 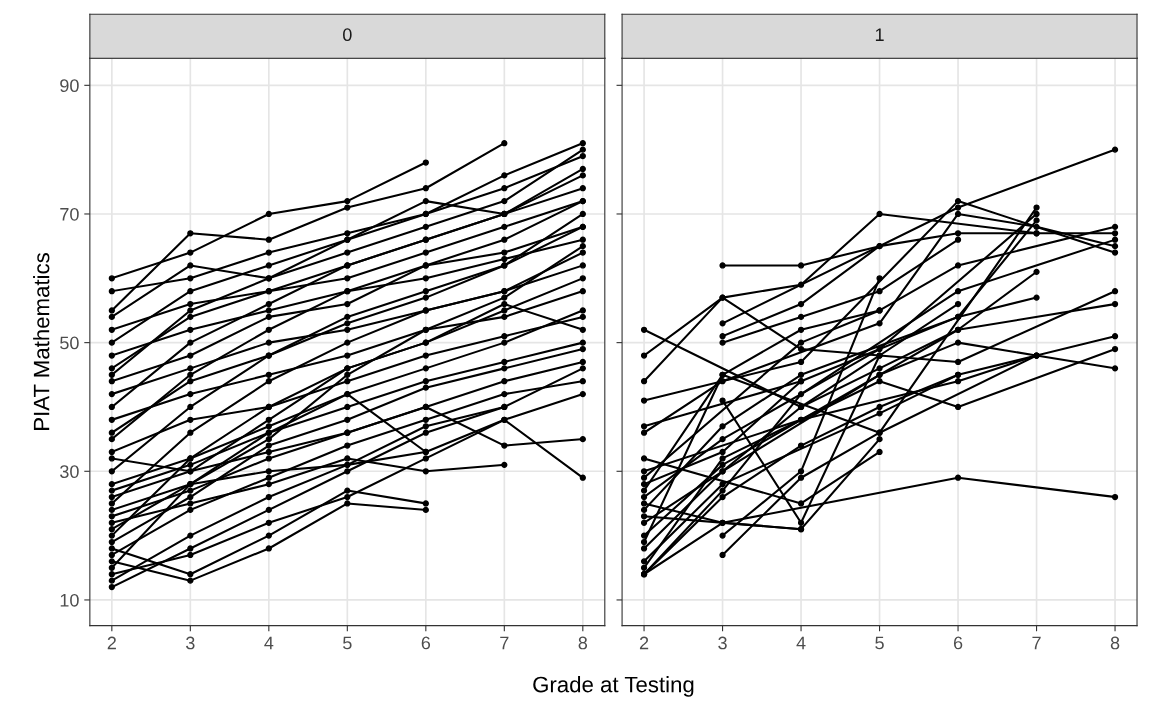 I want to click on y-axis-title: PIAT Mathematics, so click(x=41, y=341).